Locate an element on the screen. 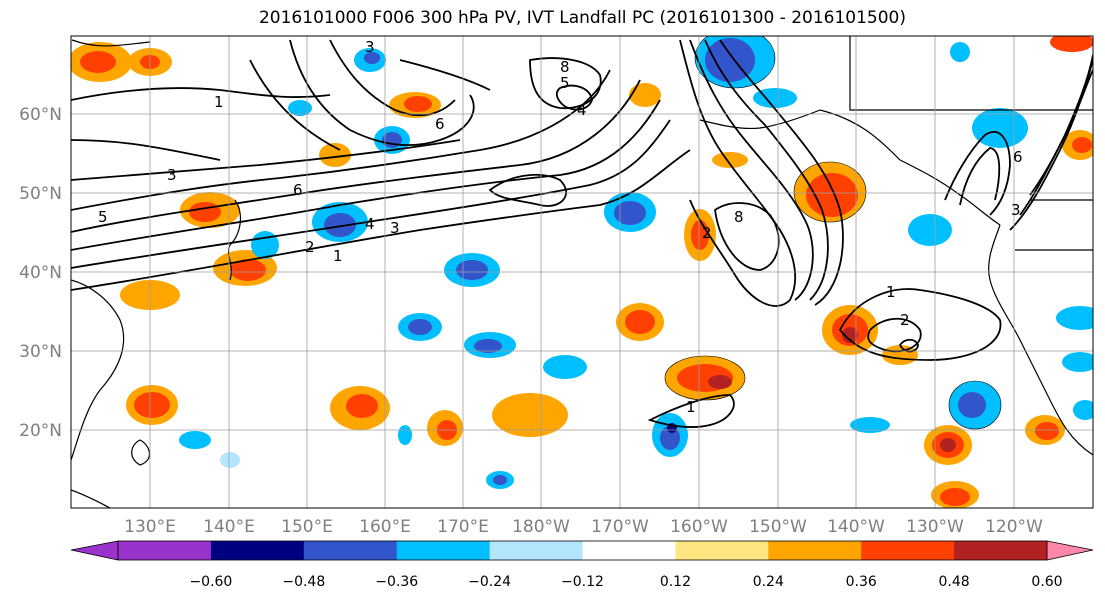 Image resolution: width=1105 pixels, height=601 pixels. lon-label: 130°E is located at coordinates (150, 527).